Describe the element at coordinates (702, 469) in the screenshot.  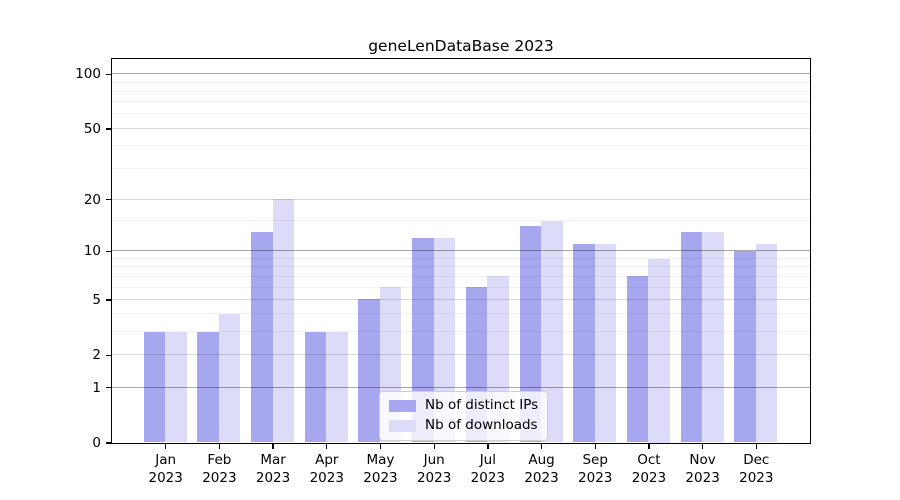
I see `xtick-label-nov: Nov 2023` at that location.